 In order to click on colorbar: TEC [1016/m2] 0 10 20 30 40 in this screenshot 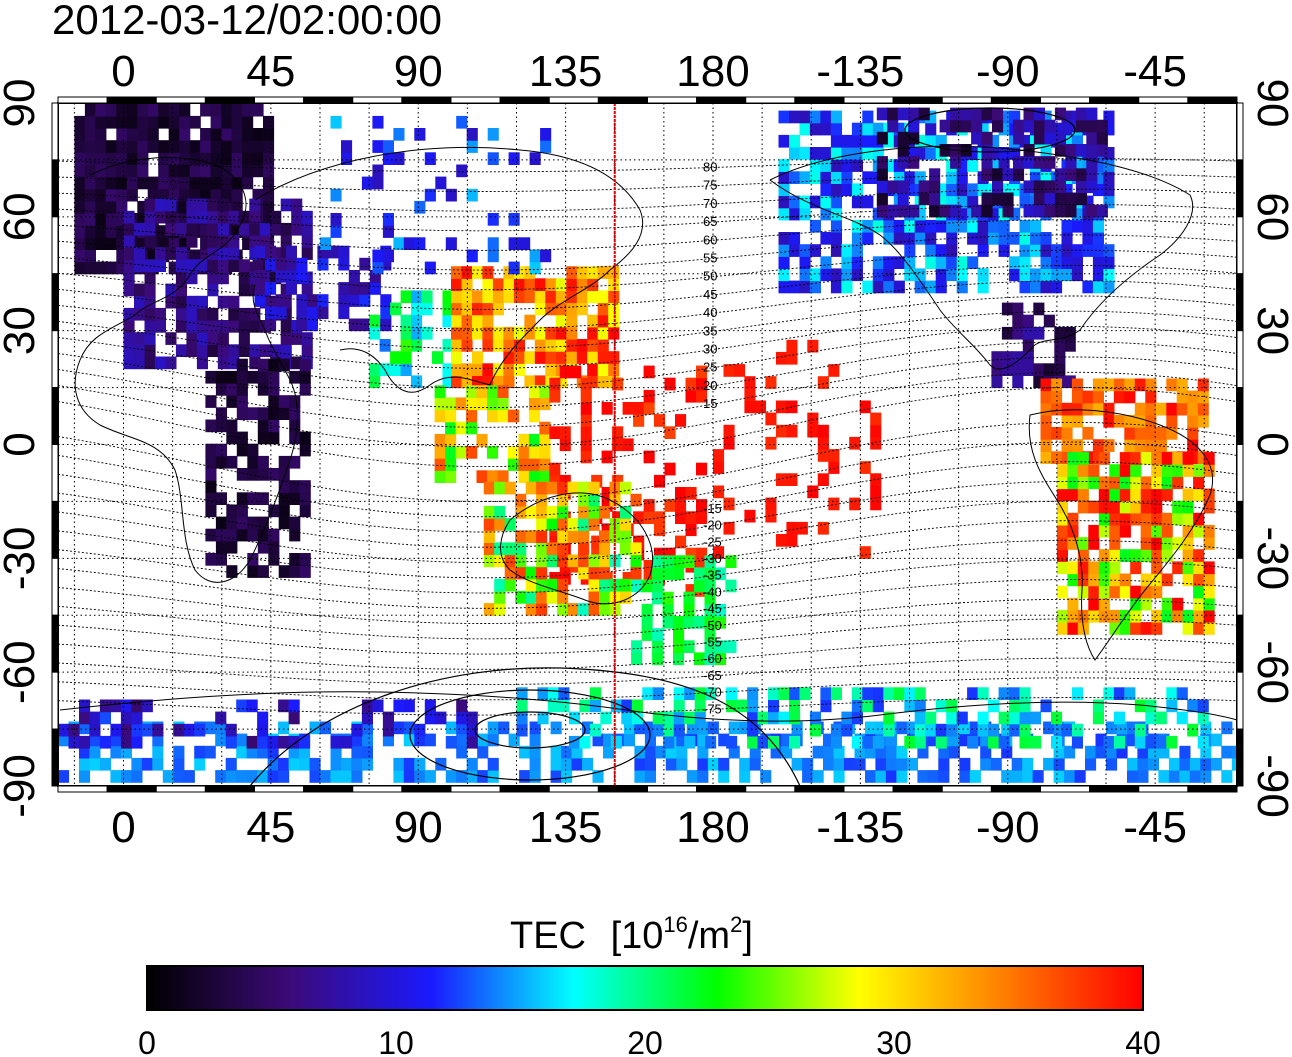, I will do `click(649, 984)`.